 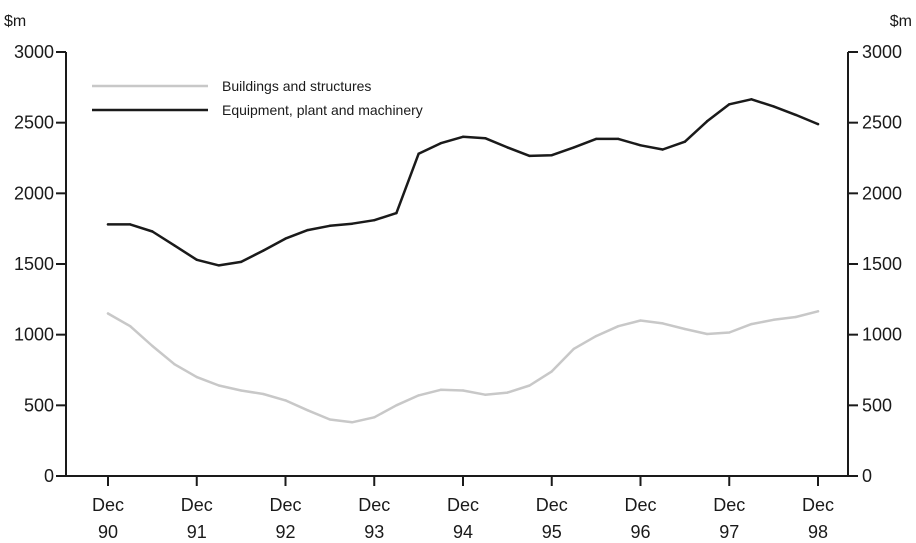 What do you see at coordinates (729, 532) in the screenshot?
I see `x-tick-label-year: 97` at bounding box center [729, 532].